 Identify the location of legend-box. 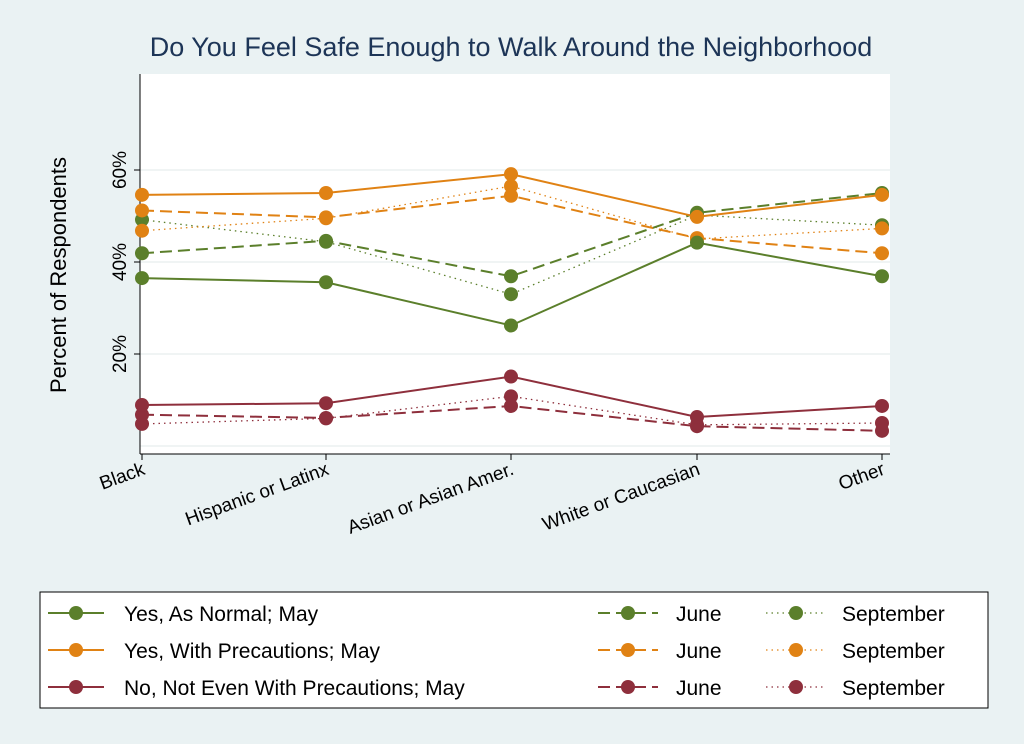
(514, 650).